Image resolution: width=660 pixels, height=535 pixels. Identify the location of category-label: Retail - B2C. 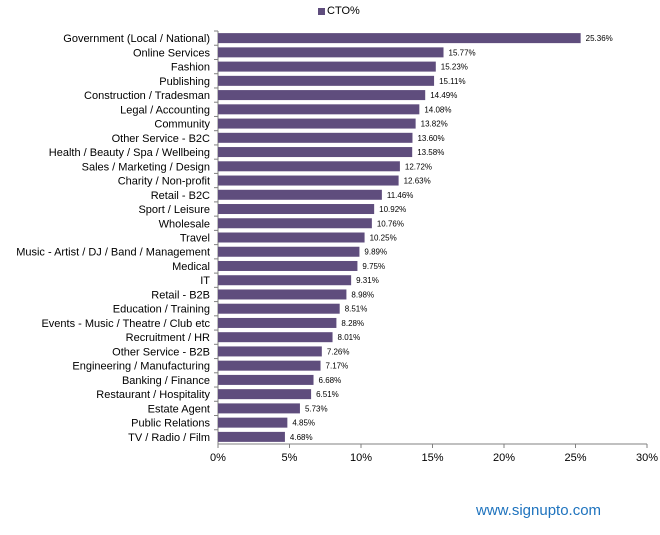
(180, 196).